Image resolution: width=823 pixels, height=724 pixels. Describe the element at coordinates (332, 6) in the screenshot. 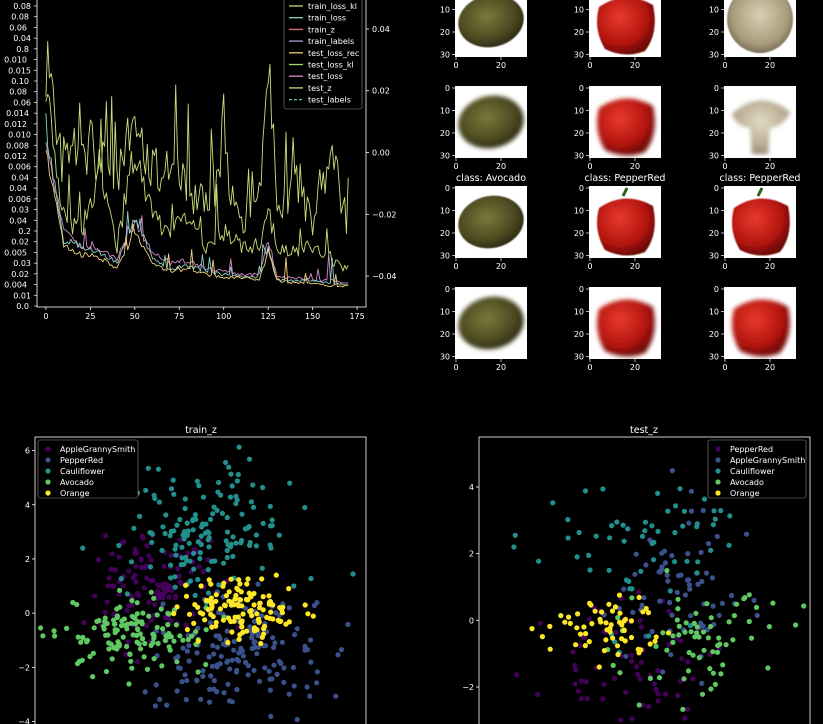

I see `legend-label-train-loss-kl: train_loss_kl` at that location.